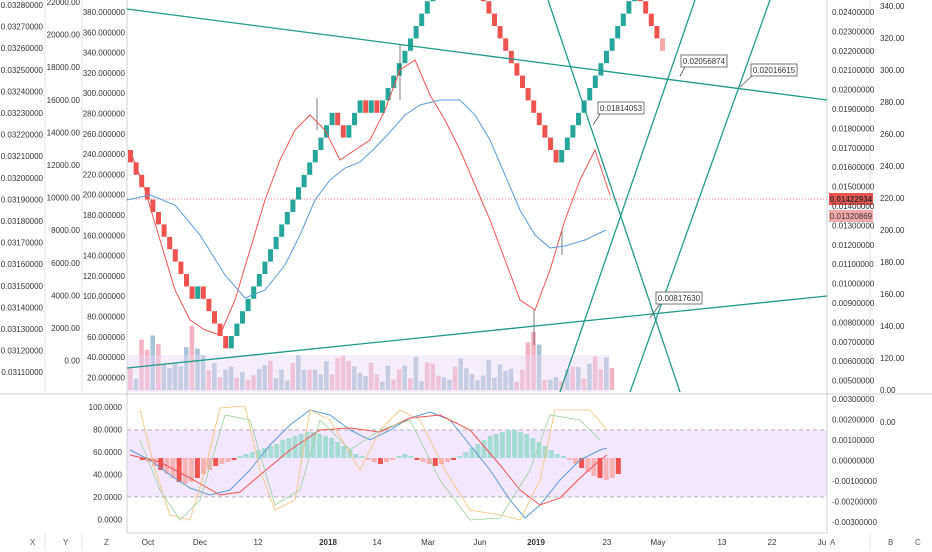 The width and height of the screenshot is (932, 552). Describe the element at coordinates (65, 263) in the screenshot. I see `left-axis-b-tick: 6000.00` at that location.